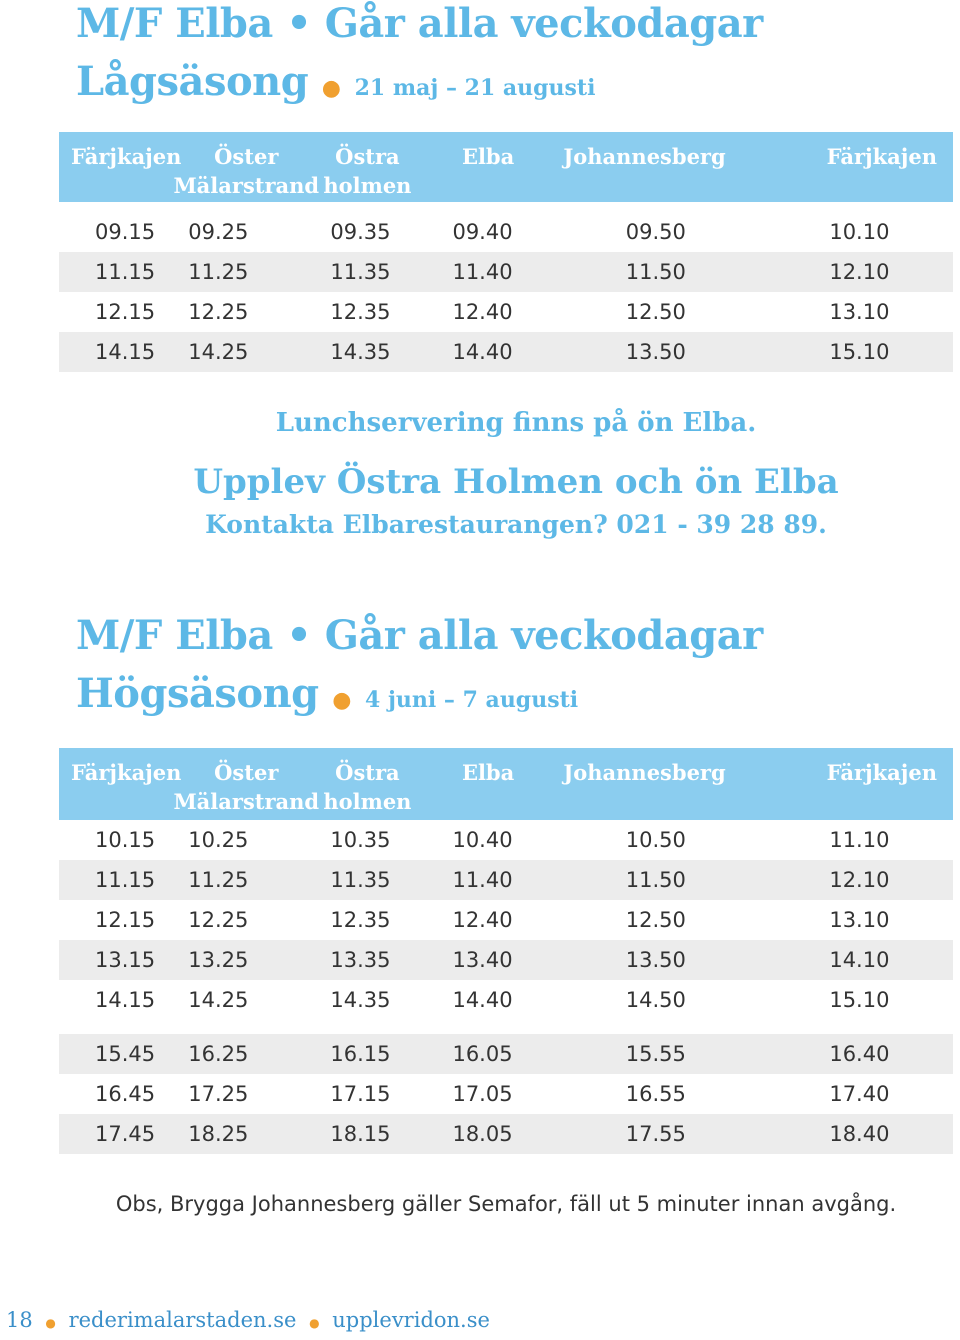 The height and width of the screenshot is (1340, 960). Describe the element at coordinates (506, 1134) in the screenshot. I see `table-row: 17.45 18.25 18.15 18.05 17.55 18.40` at that location.